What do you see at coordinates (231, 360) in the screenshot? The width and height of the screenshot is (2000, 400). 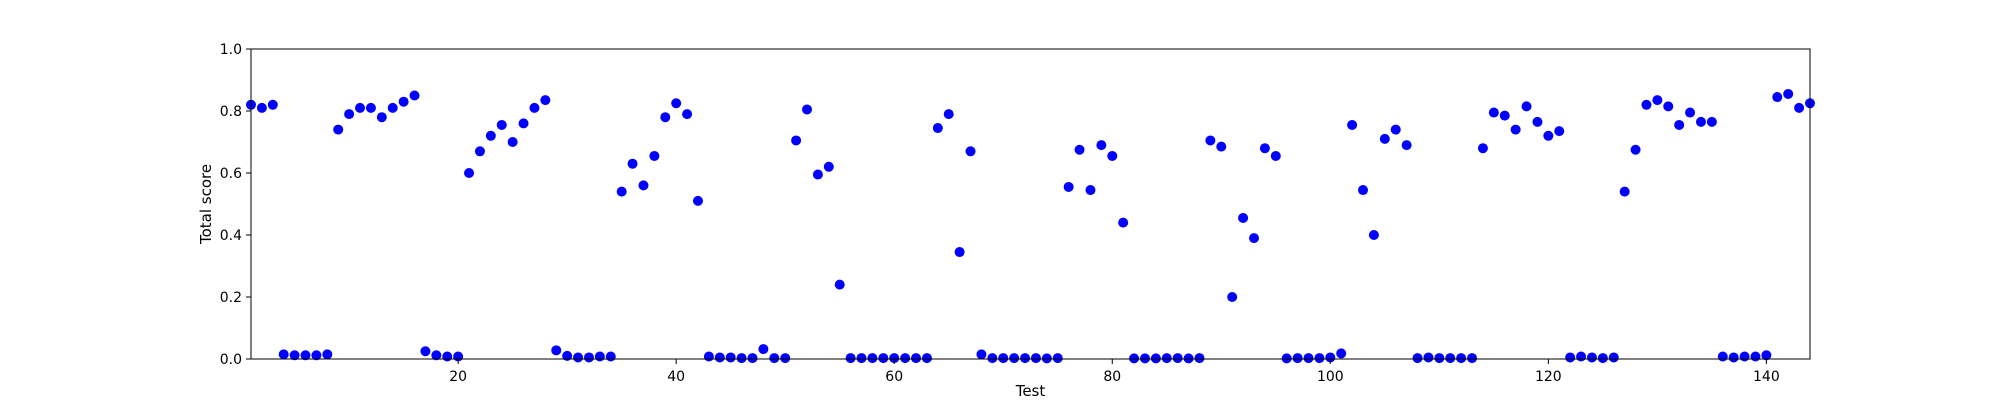 I see `y-tick-label: 0.0` at bounding box center [231, 360].